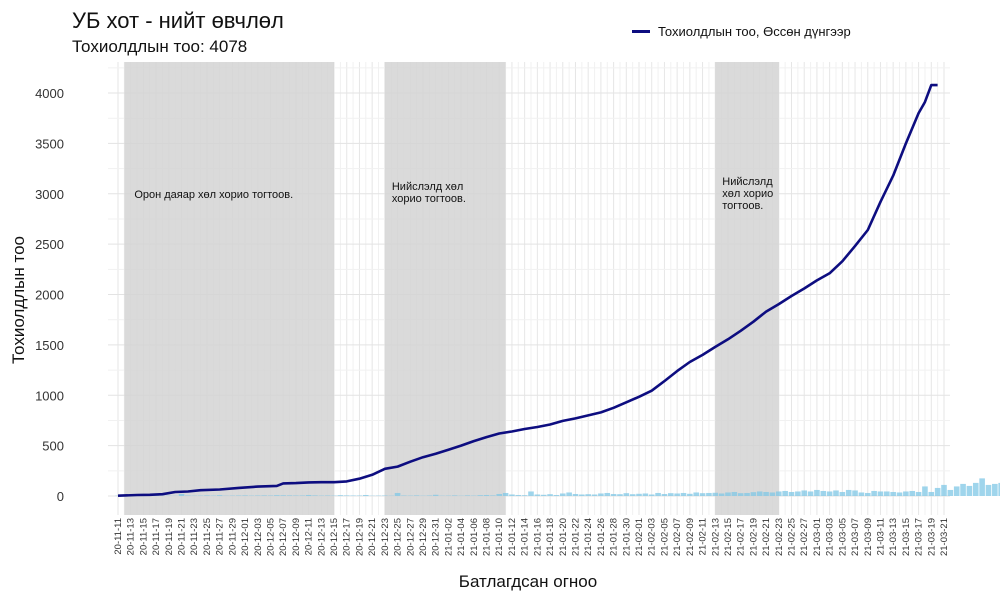 The image size is (1000, 600). What do you see at coordinates (347, 537) in the screenshot?
I see `x-tick-label: 20-12-17` at bounding box center [347, 537].